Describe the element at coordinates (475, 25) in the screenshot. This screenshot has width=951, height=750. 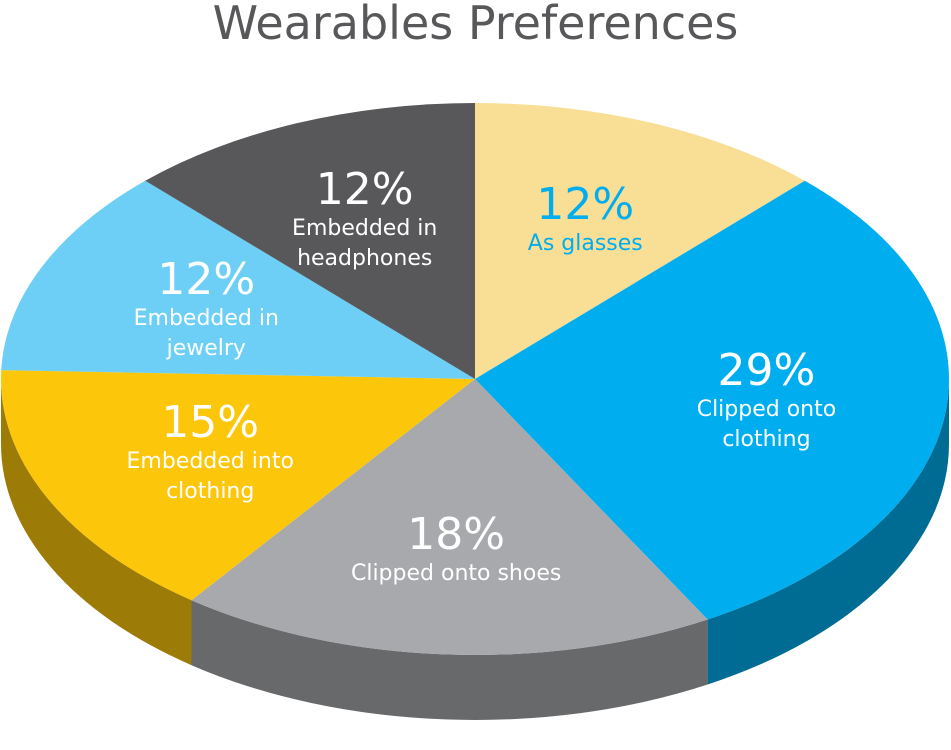
I see `chart-title: Wearables Preferences` at that location.